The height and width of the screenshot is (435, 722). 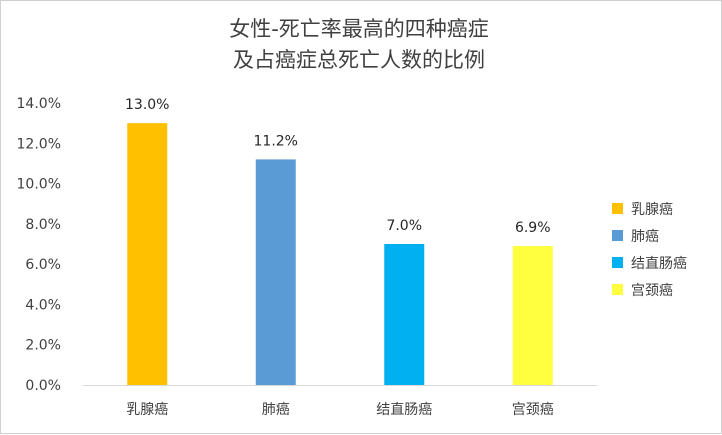 What do you see at coordinates (39, 104) in the screenshot?
I see `y-tick-label: 14.0%` at bounding box center [39, 104].